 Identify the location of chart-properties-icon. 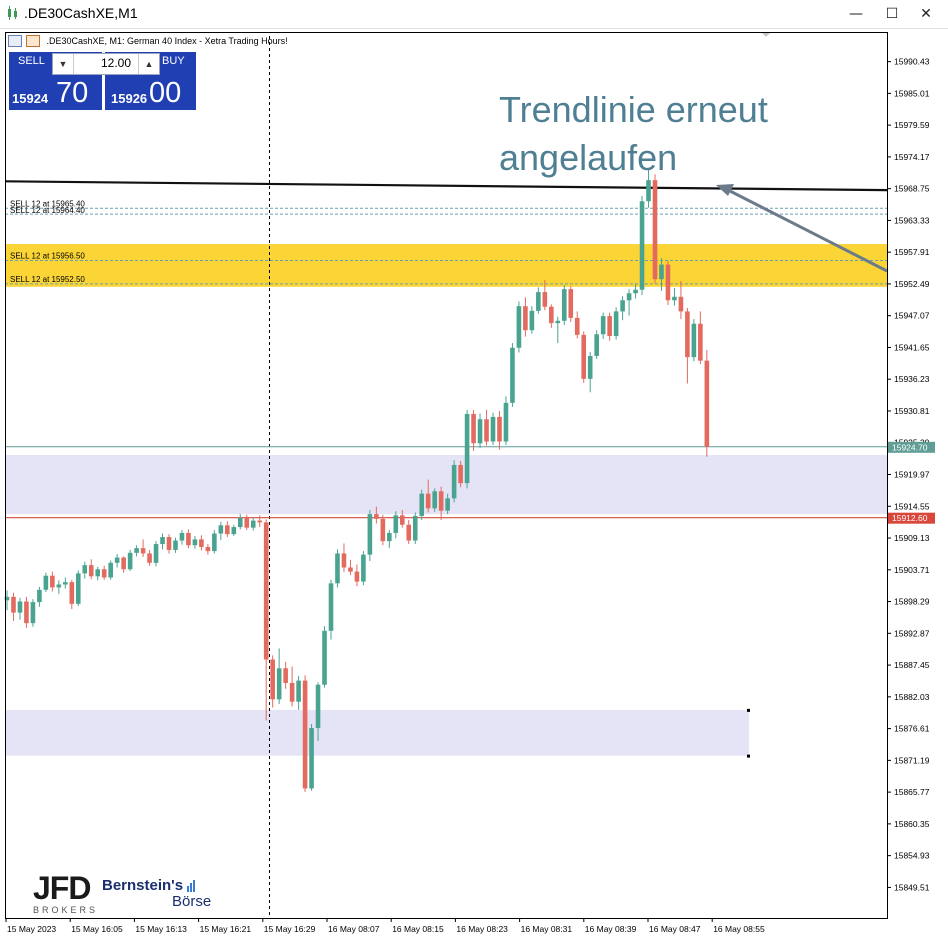
(33, 41).